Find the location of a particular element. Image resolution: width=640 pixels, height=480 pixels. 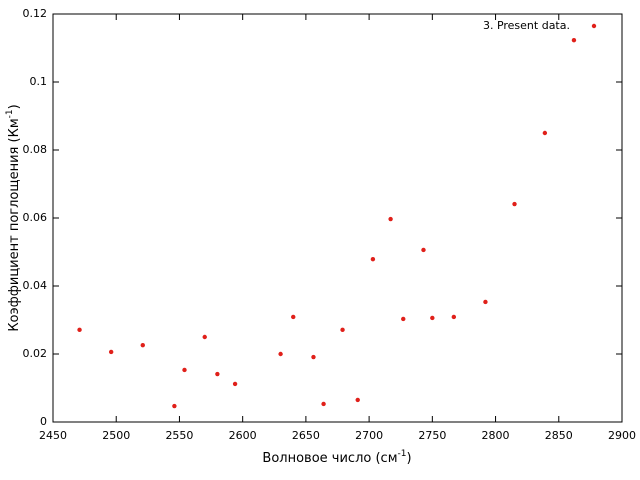

x-tick-label: 2800 is located at coordinates (496, 435).